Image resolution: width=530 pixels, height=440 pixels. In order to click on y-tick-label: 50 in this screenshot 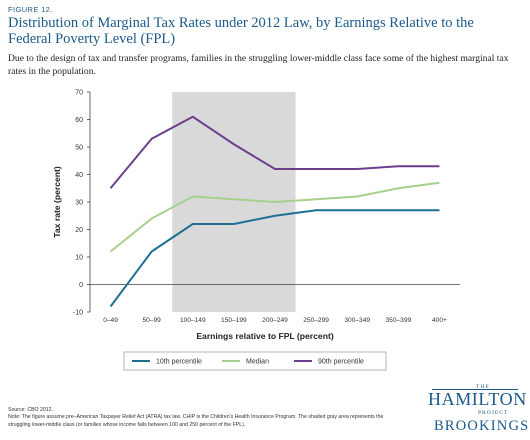, I will do `click(79, 148)`.